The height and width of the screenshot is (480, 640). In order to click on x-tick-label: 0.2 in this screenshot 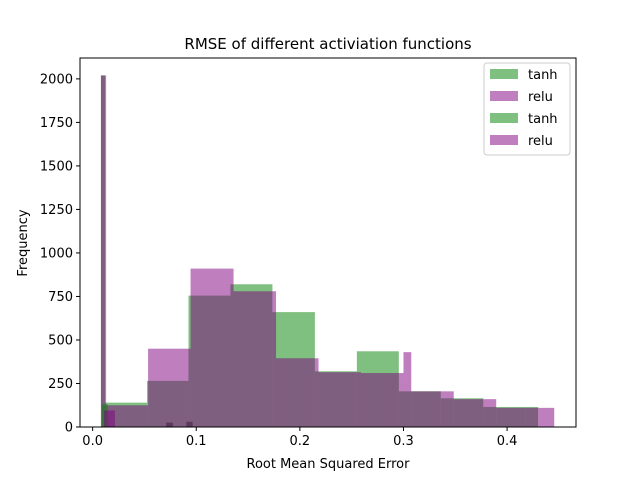, I will do `click(300, 441)`.